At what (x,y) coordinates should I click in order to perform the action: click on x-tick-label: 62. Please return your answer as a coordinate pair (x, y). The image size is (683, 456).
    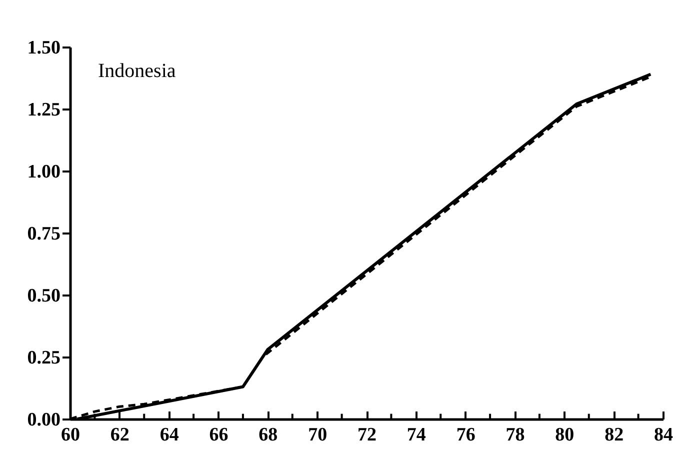
    Looking at the image, I should click on (120, 435).